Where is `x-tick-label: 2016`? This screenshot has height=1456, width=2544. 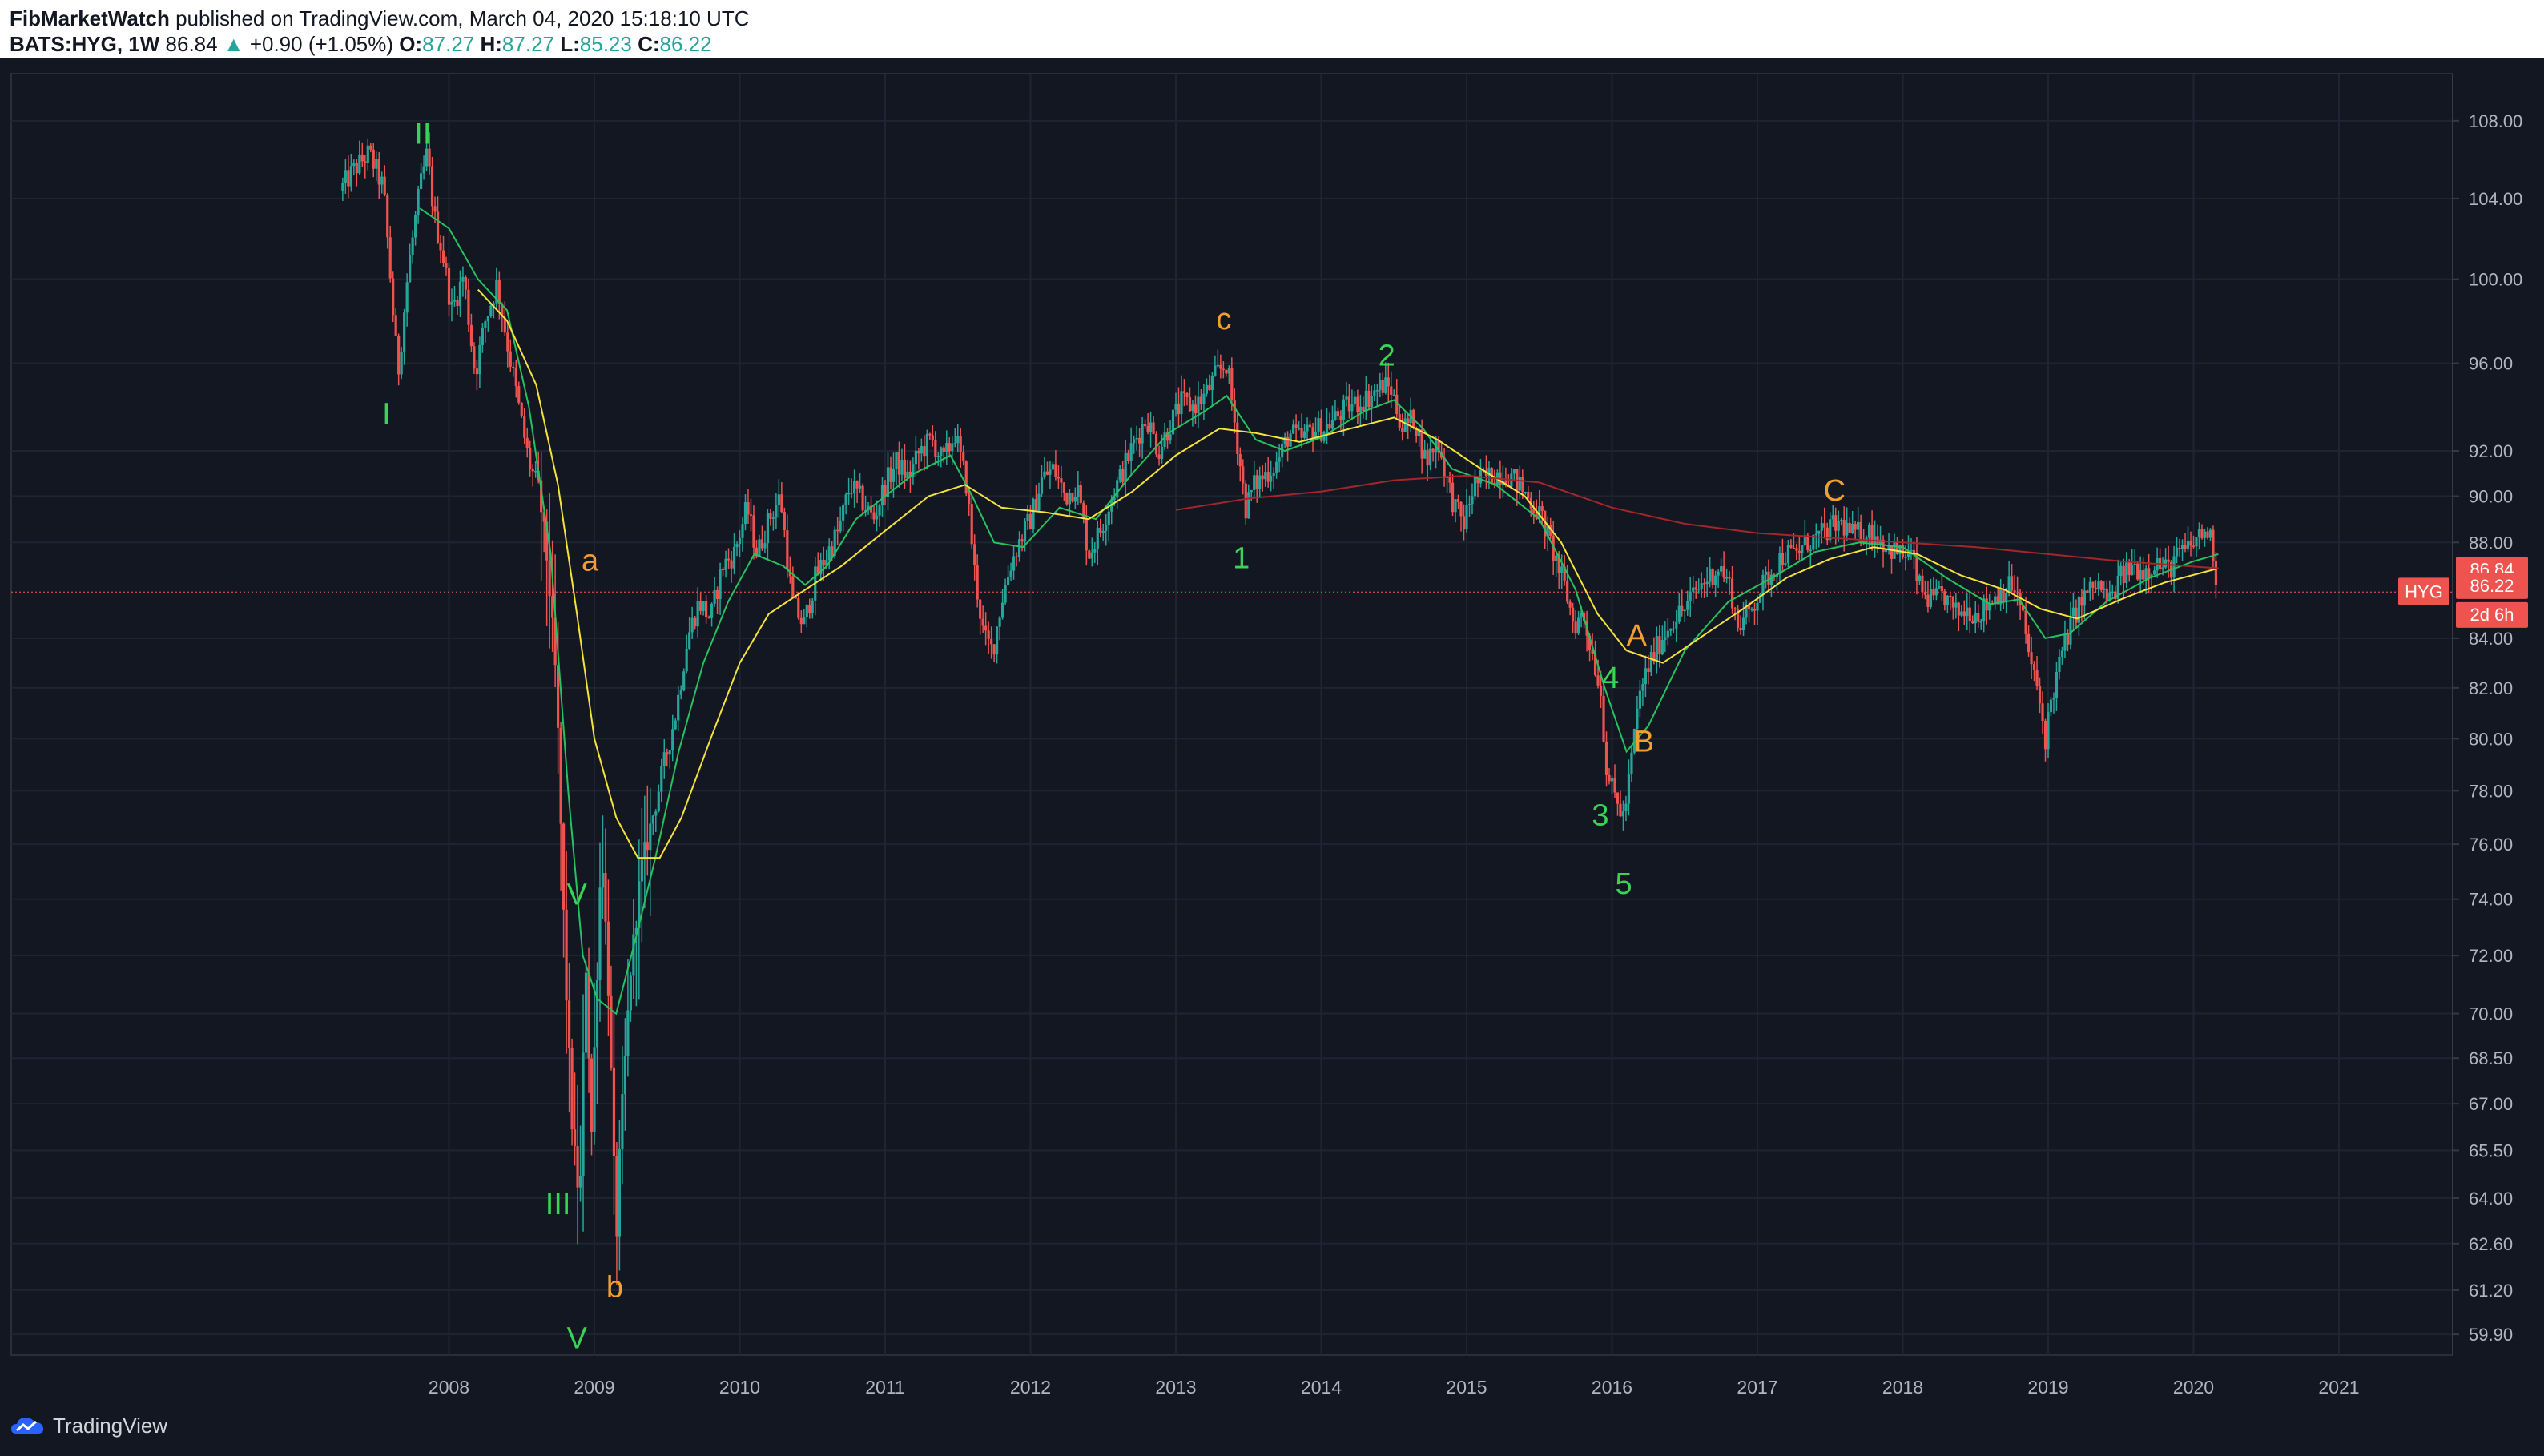
x-tick-label: 2016 is located at coordinates (1612, 1387).